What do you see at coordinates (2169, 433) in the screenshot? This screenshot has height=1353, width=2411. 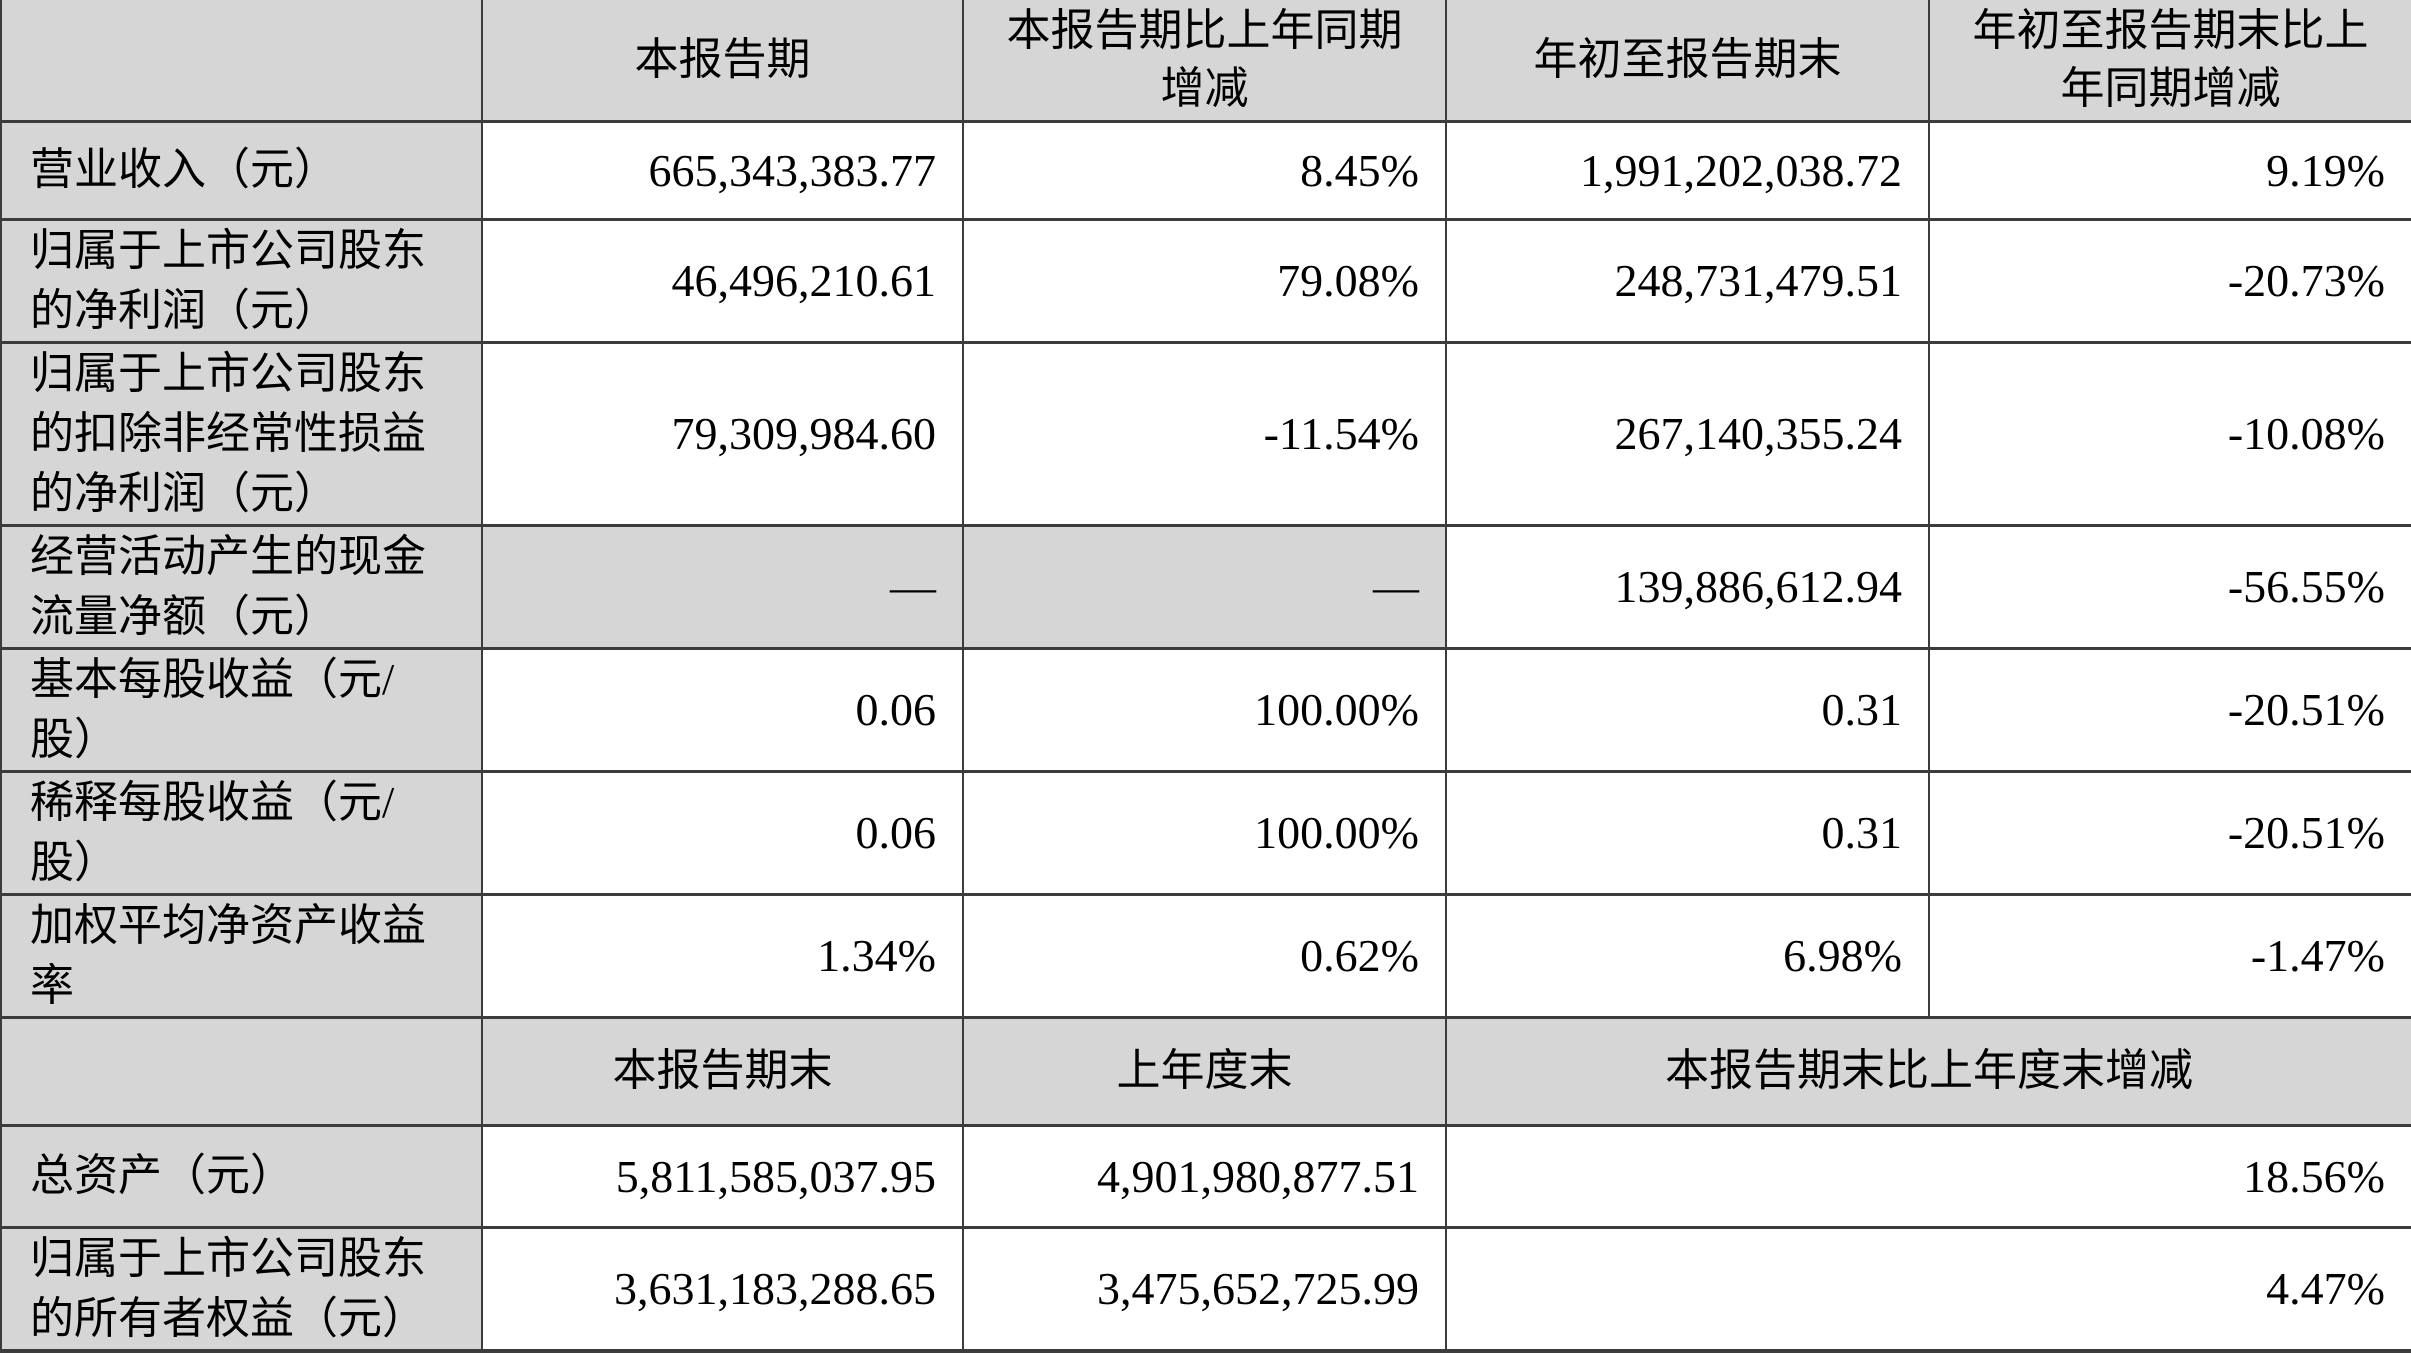 I see `value-cell: -10.08%` at bounding box center [2169, 433].